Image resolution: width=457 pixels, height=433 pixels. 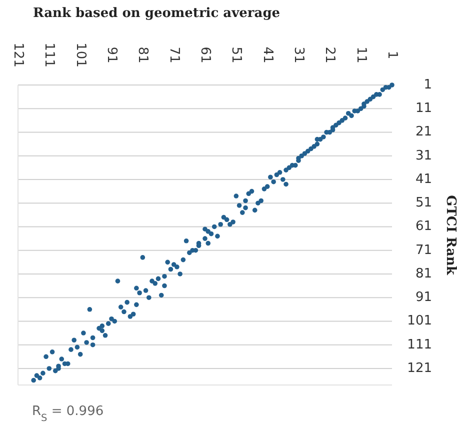 I want to click on y-tick-label: 11, so click(x=423, y=108).